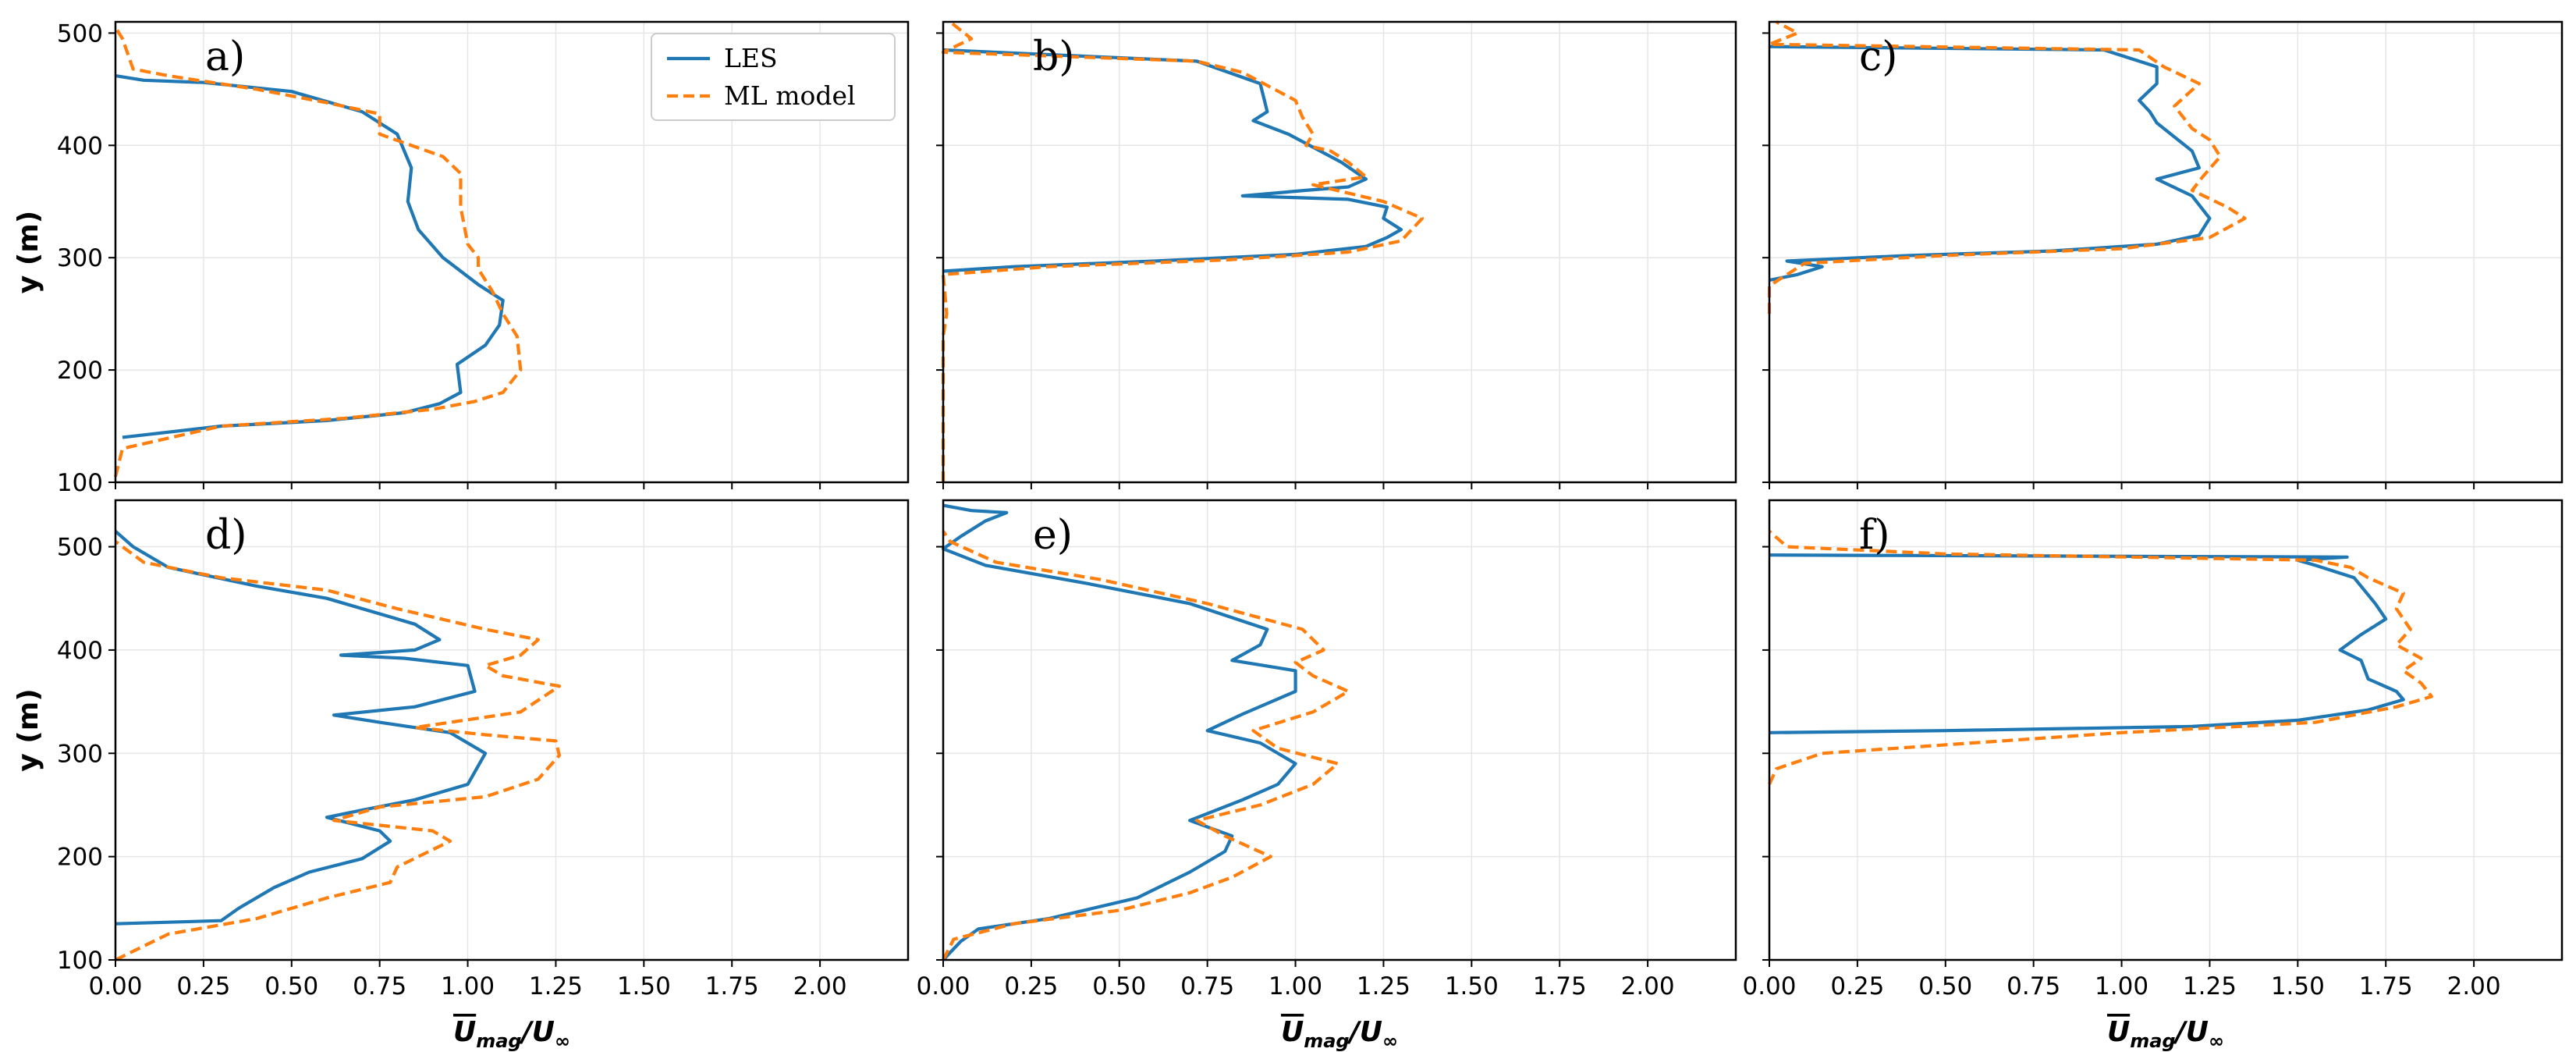 Image resolution: width=2576 pixels, height=1052 pixels. What do you see at coordinates (225, 57) in the screenshot?
I see `panel-label: a)` at bounding box center [225, 57].